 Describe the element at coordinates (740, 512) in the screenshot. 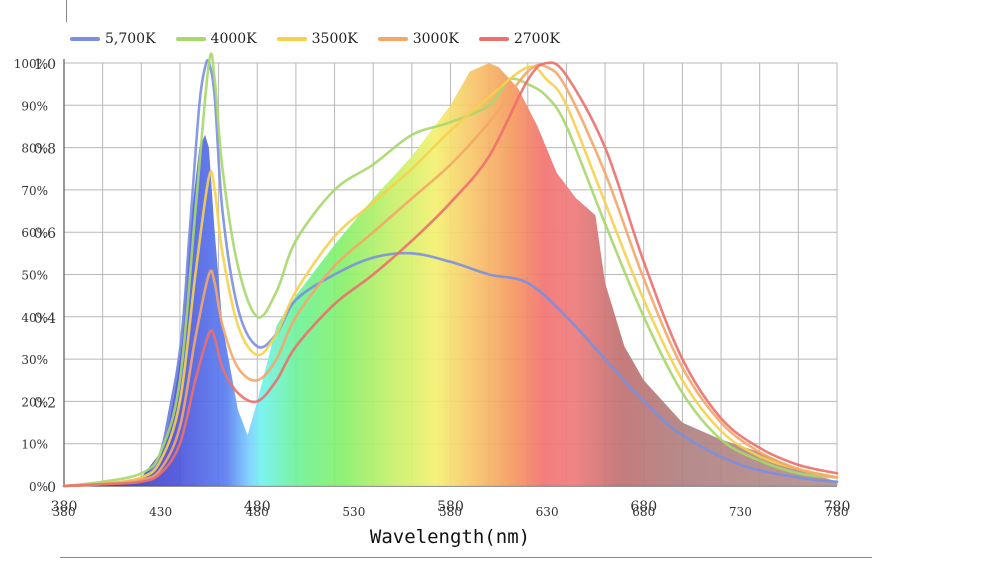

I see `x-tick-label-minor: 730` at that location.